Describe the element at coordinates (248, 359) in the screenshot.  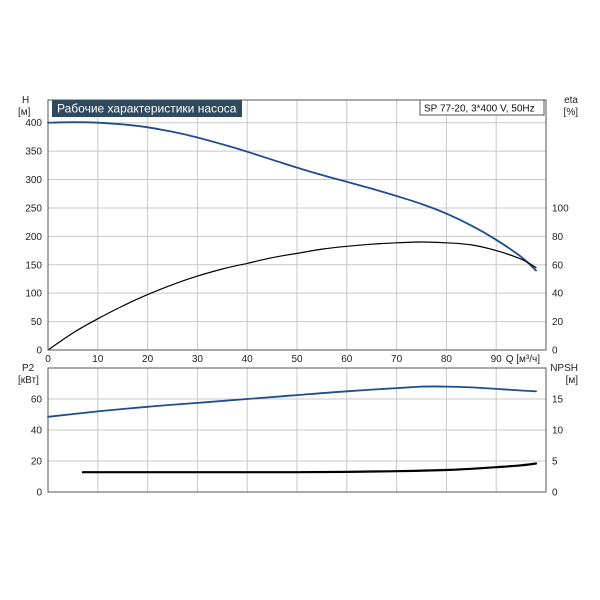
I see `x-tick-label: 40` at that location.